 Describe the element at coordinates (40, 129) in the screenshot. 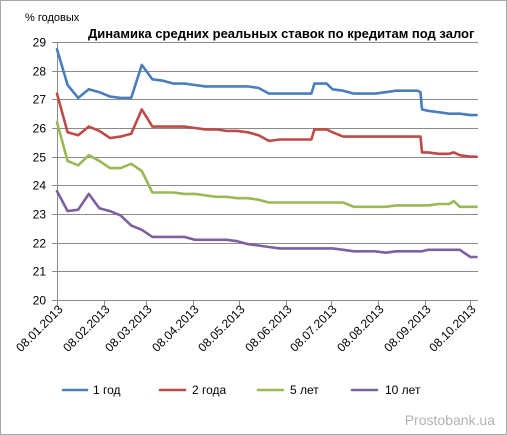

I see `y-tick-label: 26` at that location.